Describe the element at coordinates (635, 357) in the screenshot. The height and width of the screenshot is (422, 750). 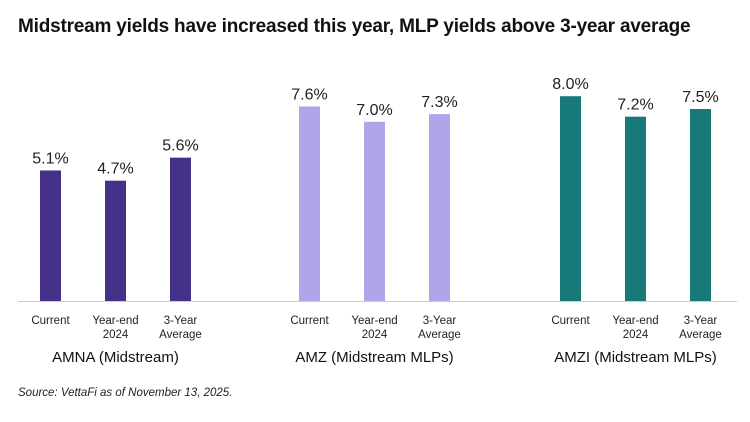
I see `group-label: AMZI (Midstream MLPs)` at that location.